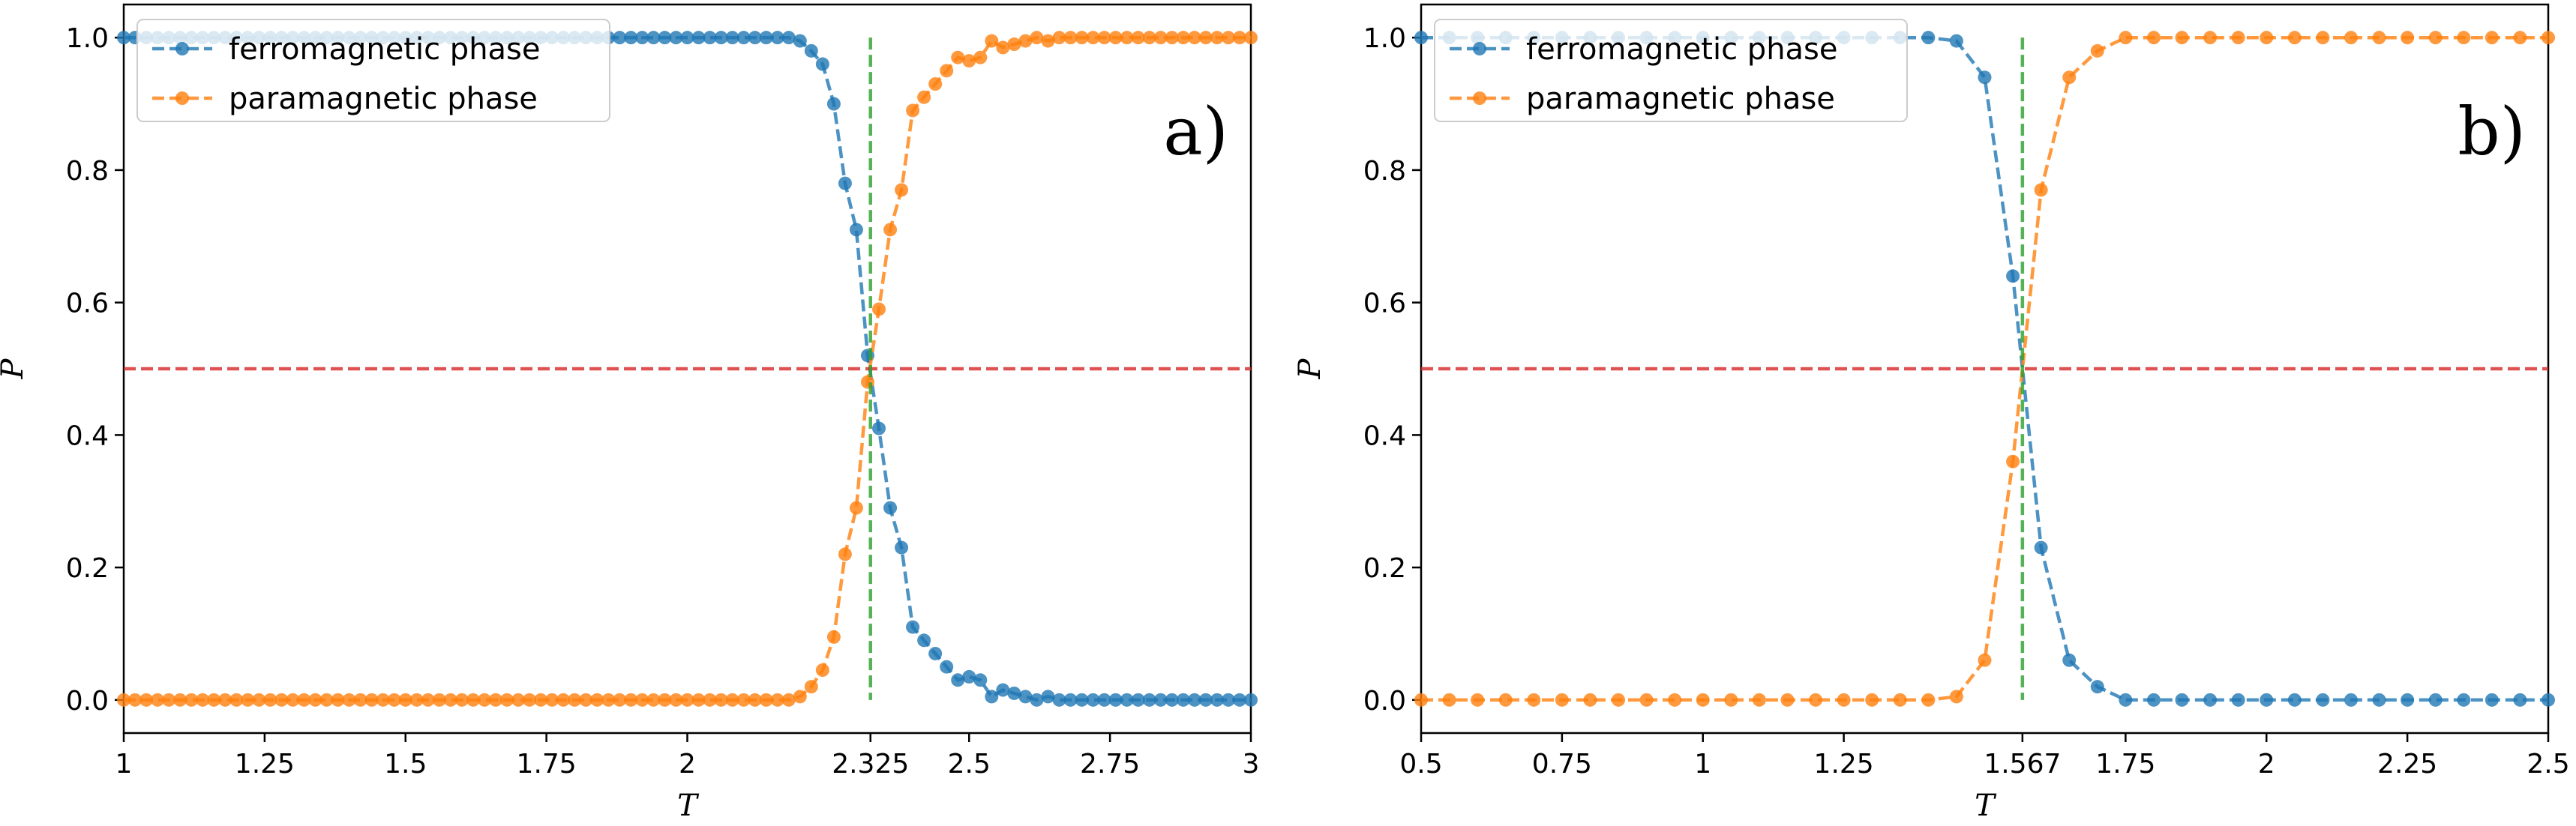 The image size is (2576, 826). Describe the element at coordinates (1384, 171) in the screenshot. I see `y-tick-label: 0.8` at that location.